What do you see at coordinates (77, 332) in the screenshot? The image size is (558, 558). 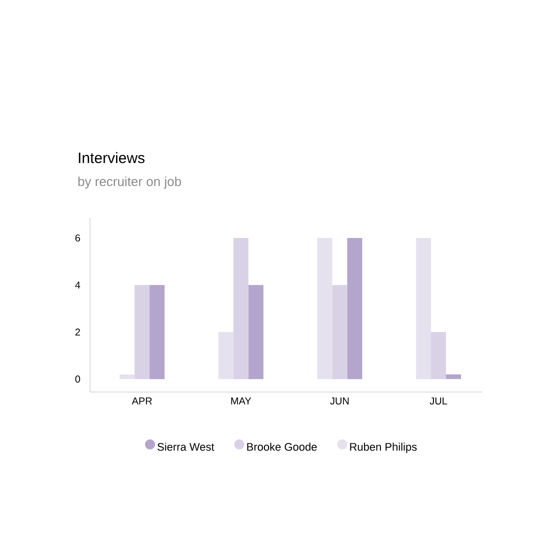 I see `y-tick-label: 2` at bounding box center [77, 332].